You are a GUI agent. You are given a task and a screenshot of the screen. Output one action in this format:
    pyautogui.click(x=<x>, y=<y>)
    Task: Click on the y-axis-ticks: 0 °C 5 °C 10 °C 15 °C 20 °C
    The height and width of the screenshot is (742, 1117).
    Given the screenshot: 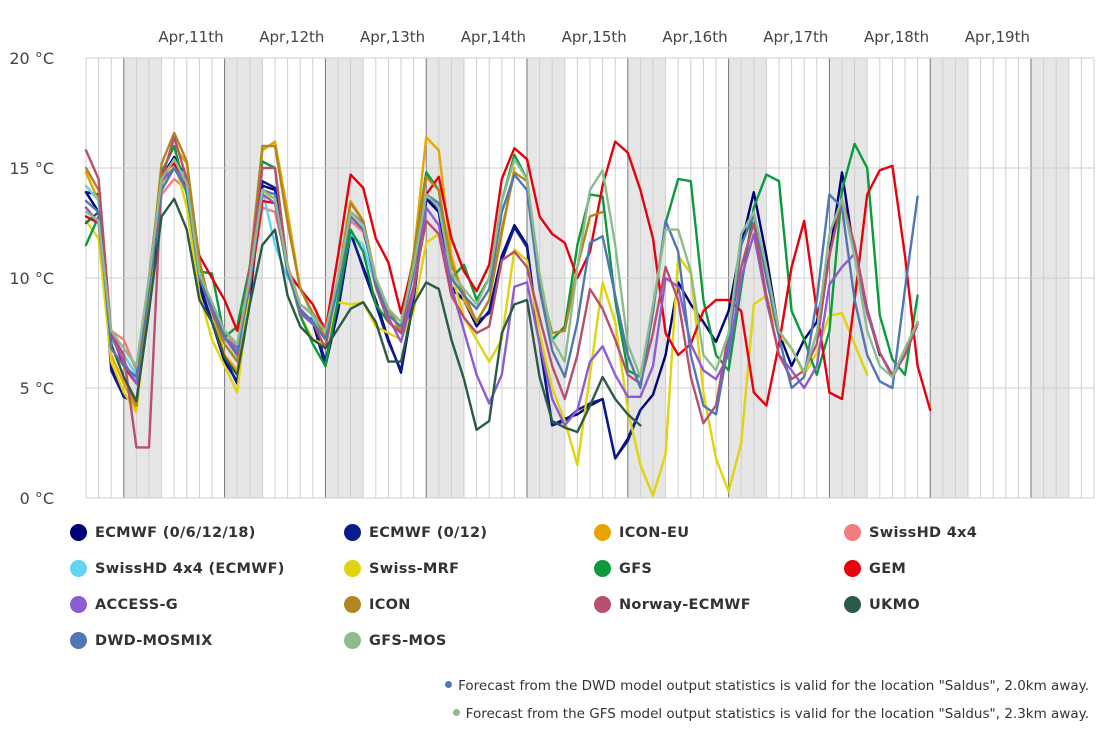 What is the action you would take?
    pyautogui.click(x=31, y=278)
    